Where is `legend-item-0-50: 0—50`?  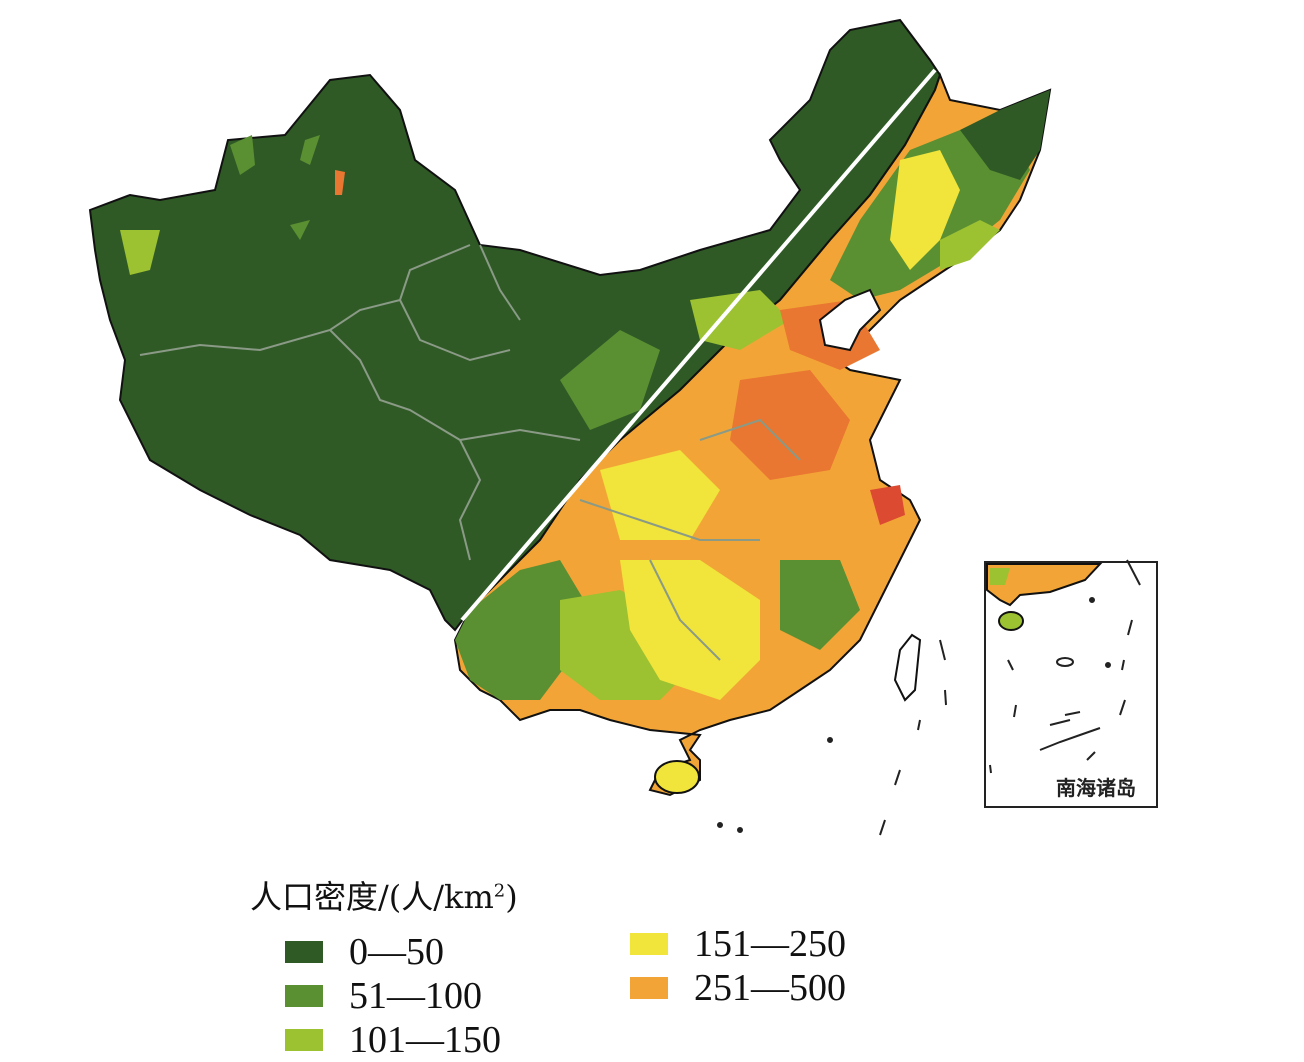 legend-item-0-50: 0—50 is located at coordinates (364, 952).